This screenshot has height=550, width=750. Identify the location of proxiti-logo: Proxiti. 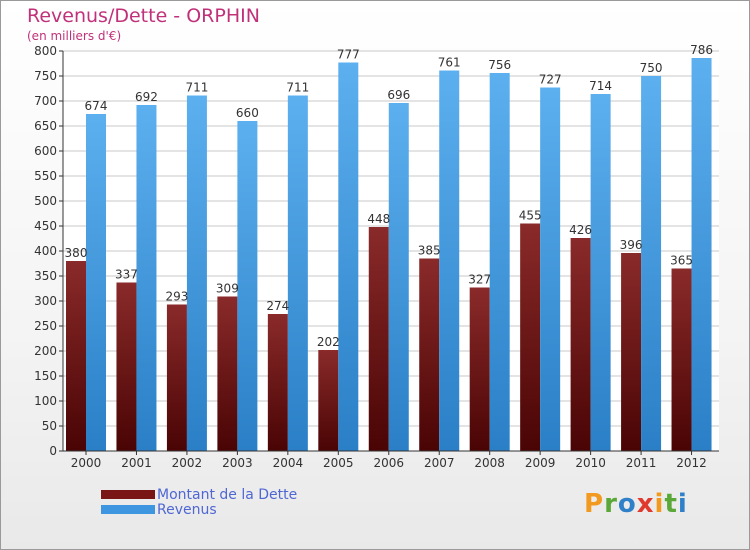
(636, 504).